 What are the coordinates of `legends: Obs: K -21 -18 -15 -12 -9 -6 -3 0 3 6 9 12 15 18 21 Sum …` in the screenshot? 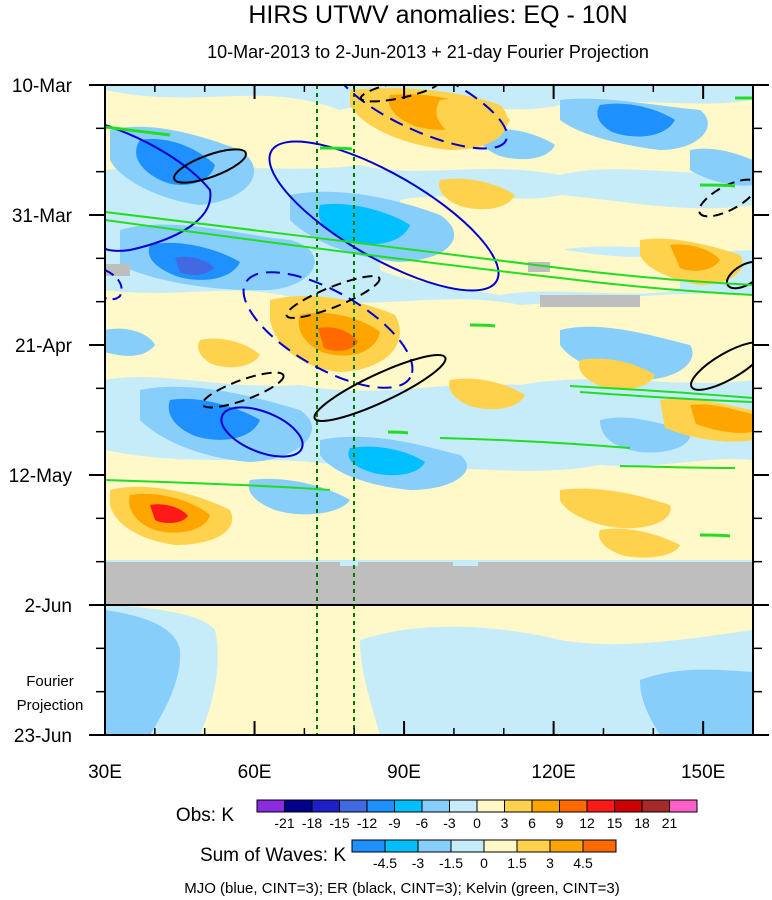 It's located at (437, 835).